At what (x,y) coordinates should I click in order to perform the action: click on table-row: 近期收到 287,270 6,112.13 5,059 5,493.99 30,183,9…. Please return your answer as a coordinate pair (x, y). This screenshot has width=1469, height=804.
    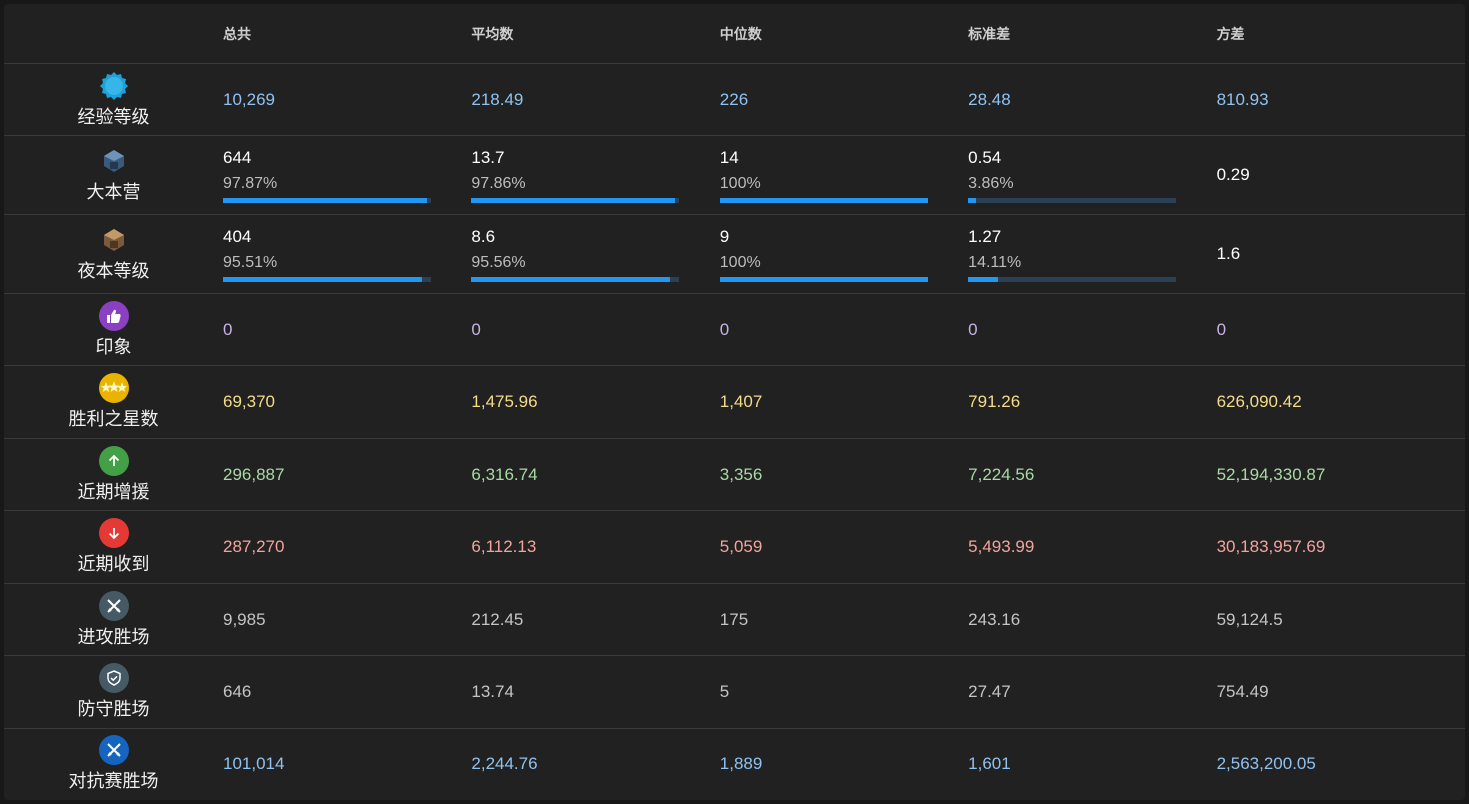
    Looking at the image, I should click on (734, 547).